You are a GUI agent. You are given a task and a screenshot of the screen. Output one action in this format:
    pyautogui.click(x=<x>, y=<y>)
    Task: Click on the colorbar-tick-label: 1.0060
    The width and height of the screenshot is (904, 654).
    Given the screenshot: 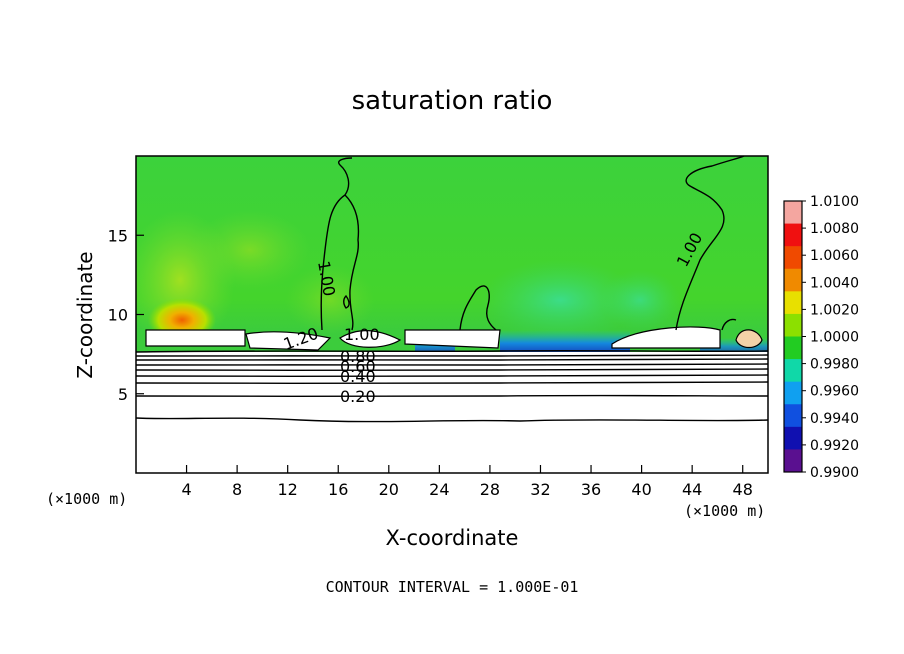 What is the action you would take?
    pyautogui.click(x=834, y=256)
    